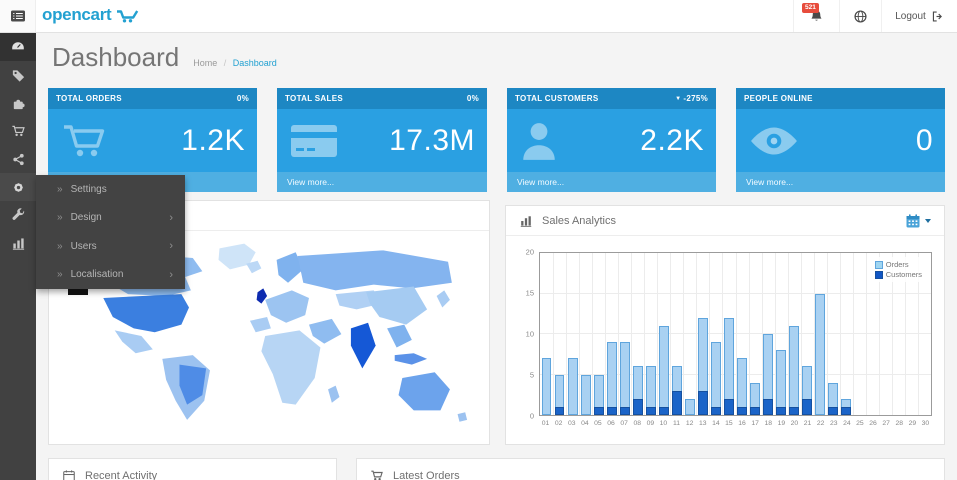 The width and height of the screenshot is (957, 480). Describe the element at coordinates (116, 57) in the screenshot. I see `page-title: Dashboard` at that location.